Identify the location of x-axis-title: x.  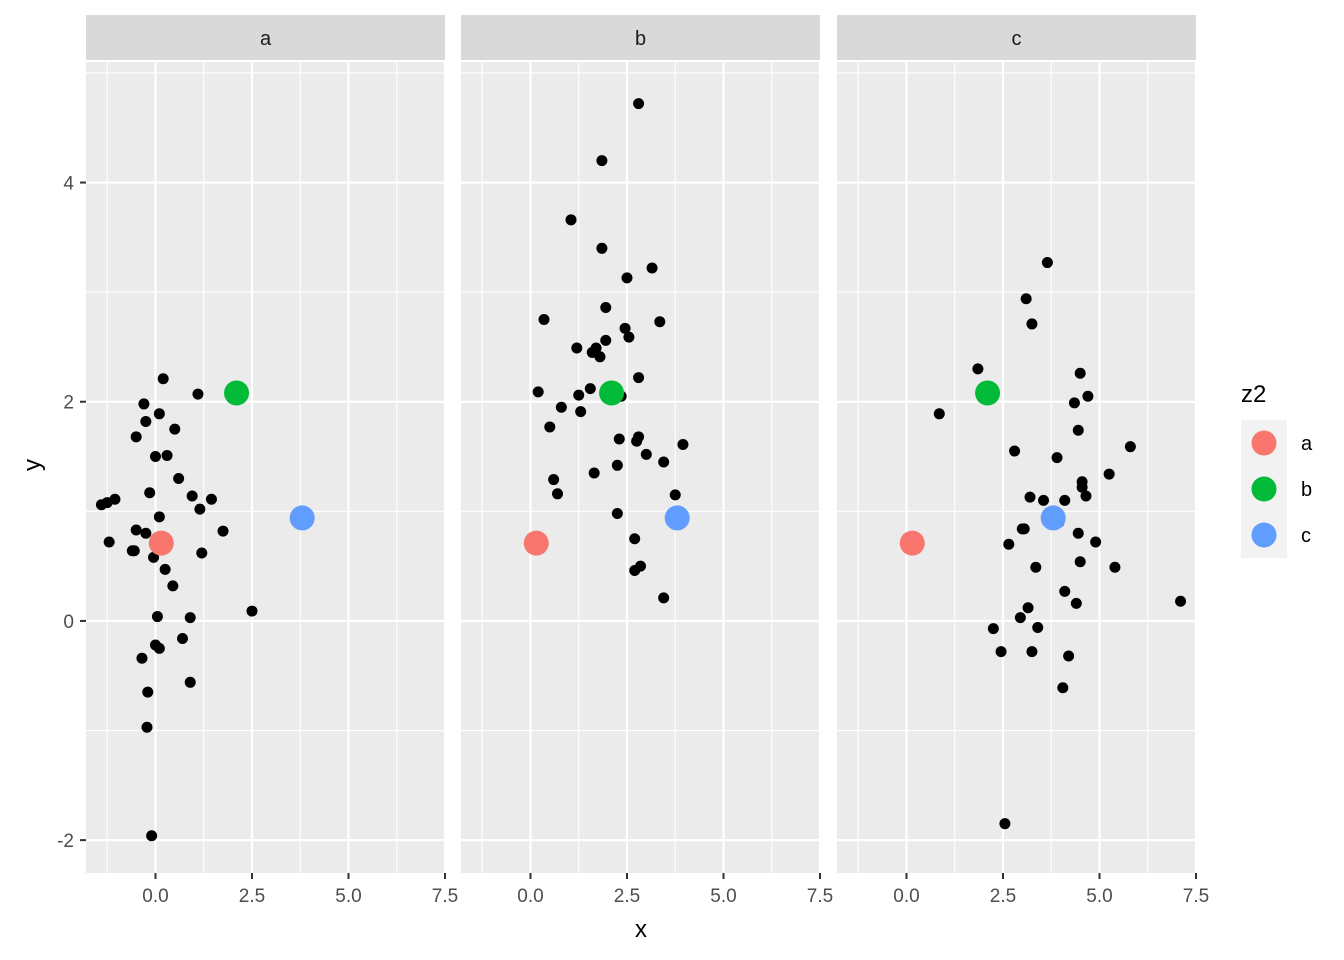
(641, 929).